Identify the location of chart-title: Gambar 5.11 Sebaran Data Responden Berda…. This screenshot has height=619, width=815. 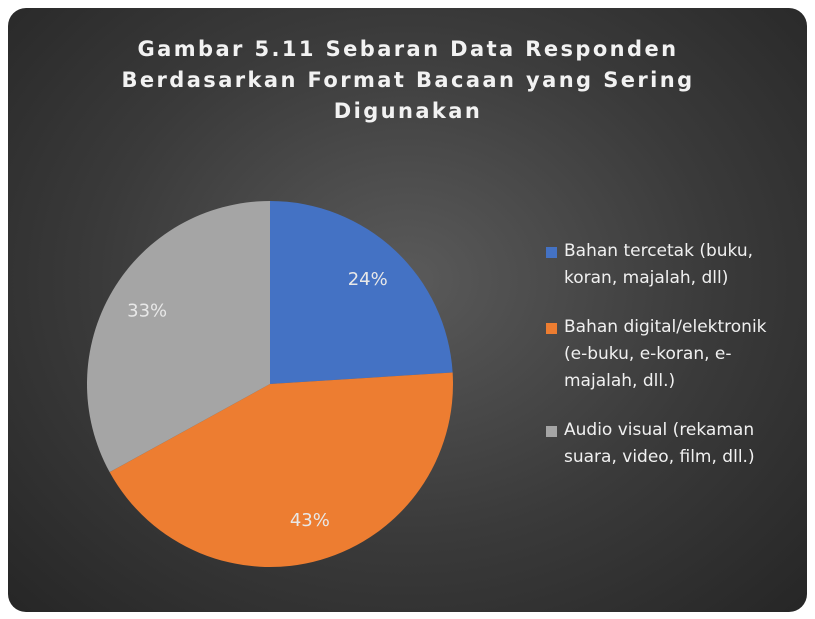
(408, 80).